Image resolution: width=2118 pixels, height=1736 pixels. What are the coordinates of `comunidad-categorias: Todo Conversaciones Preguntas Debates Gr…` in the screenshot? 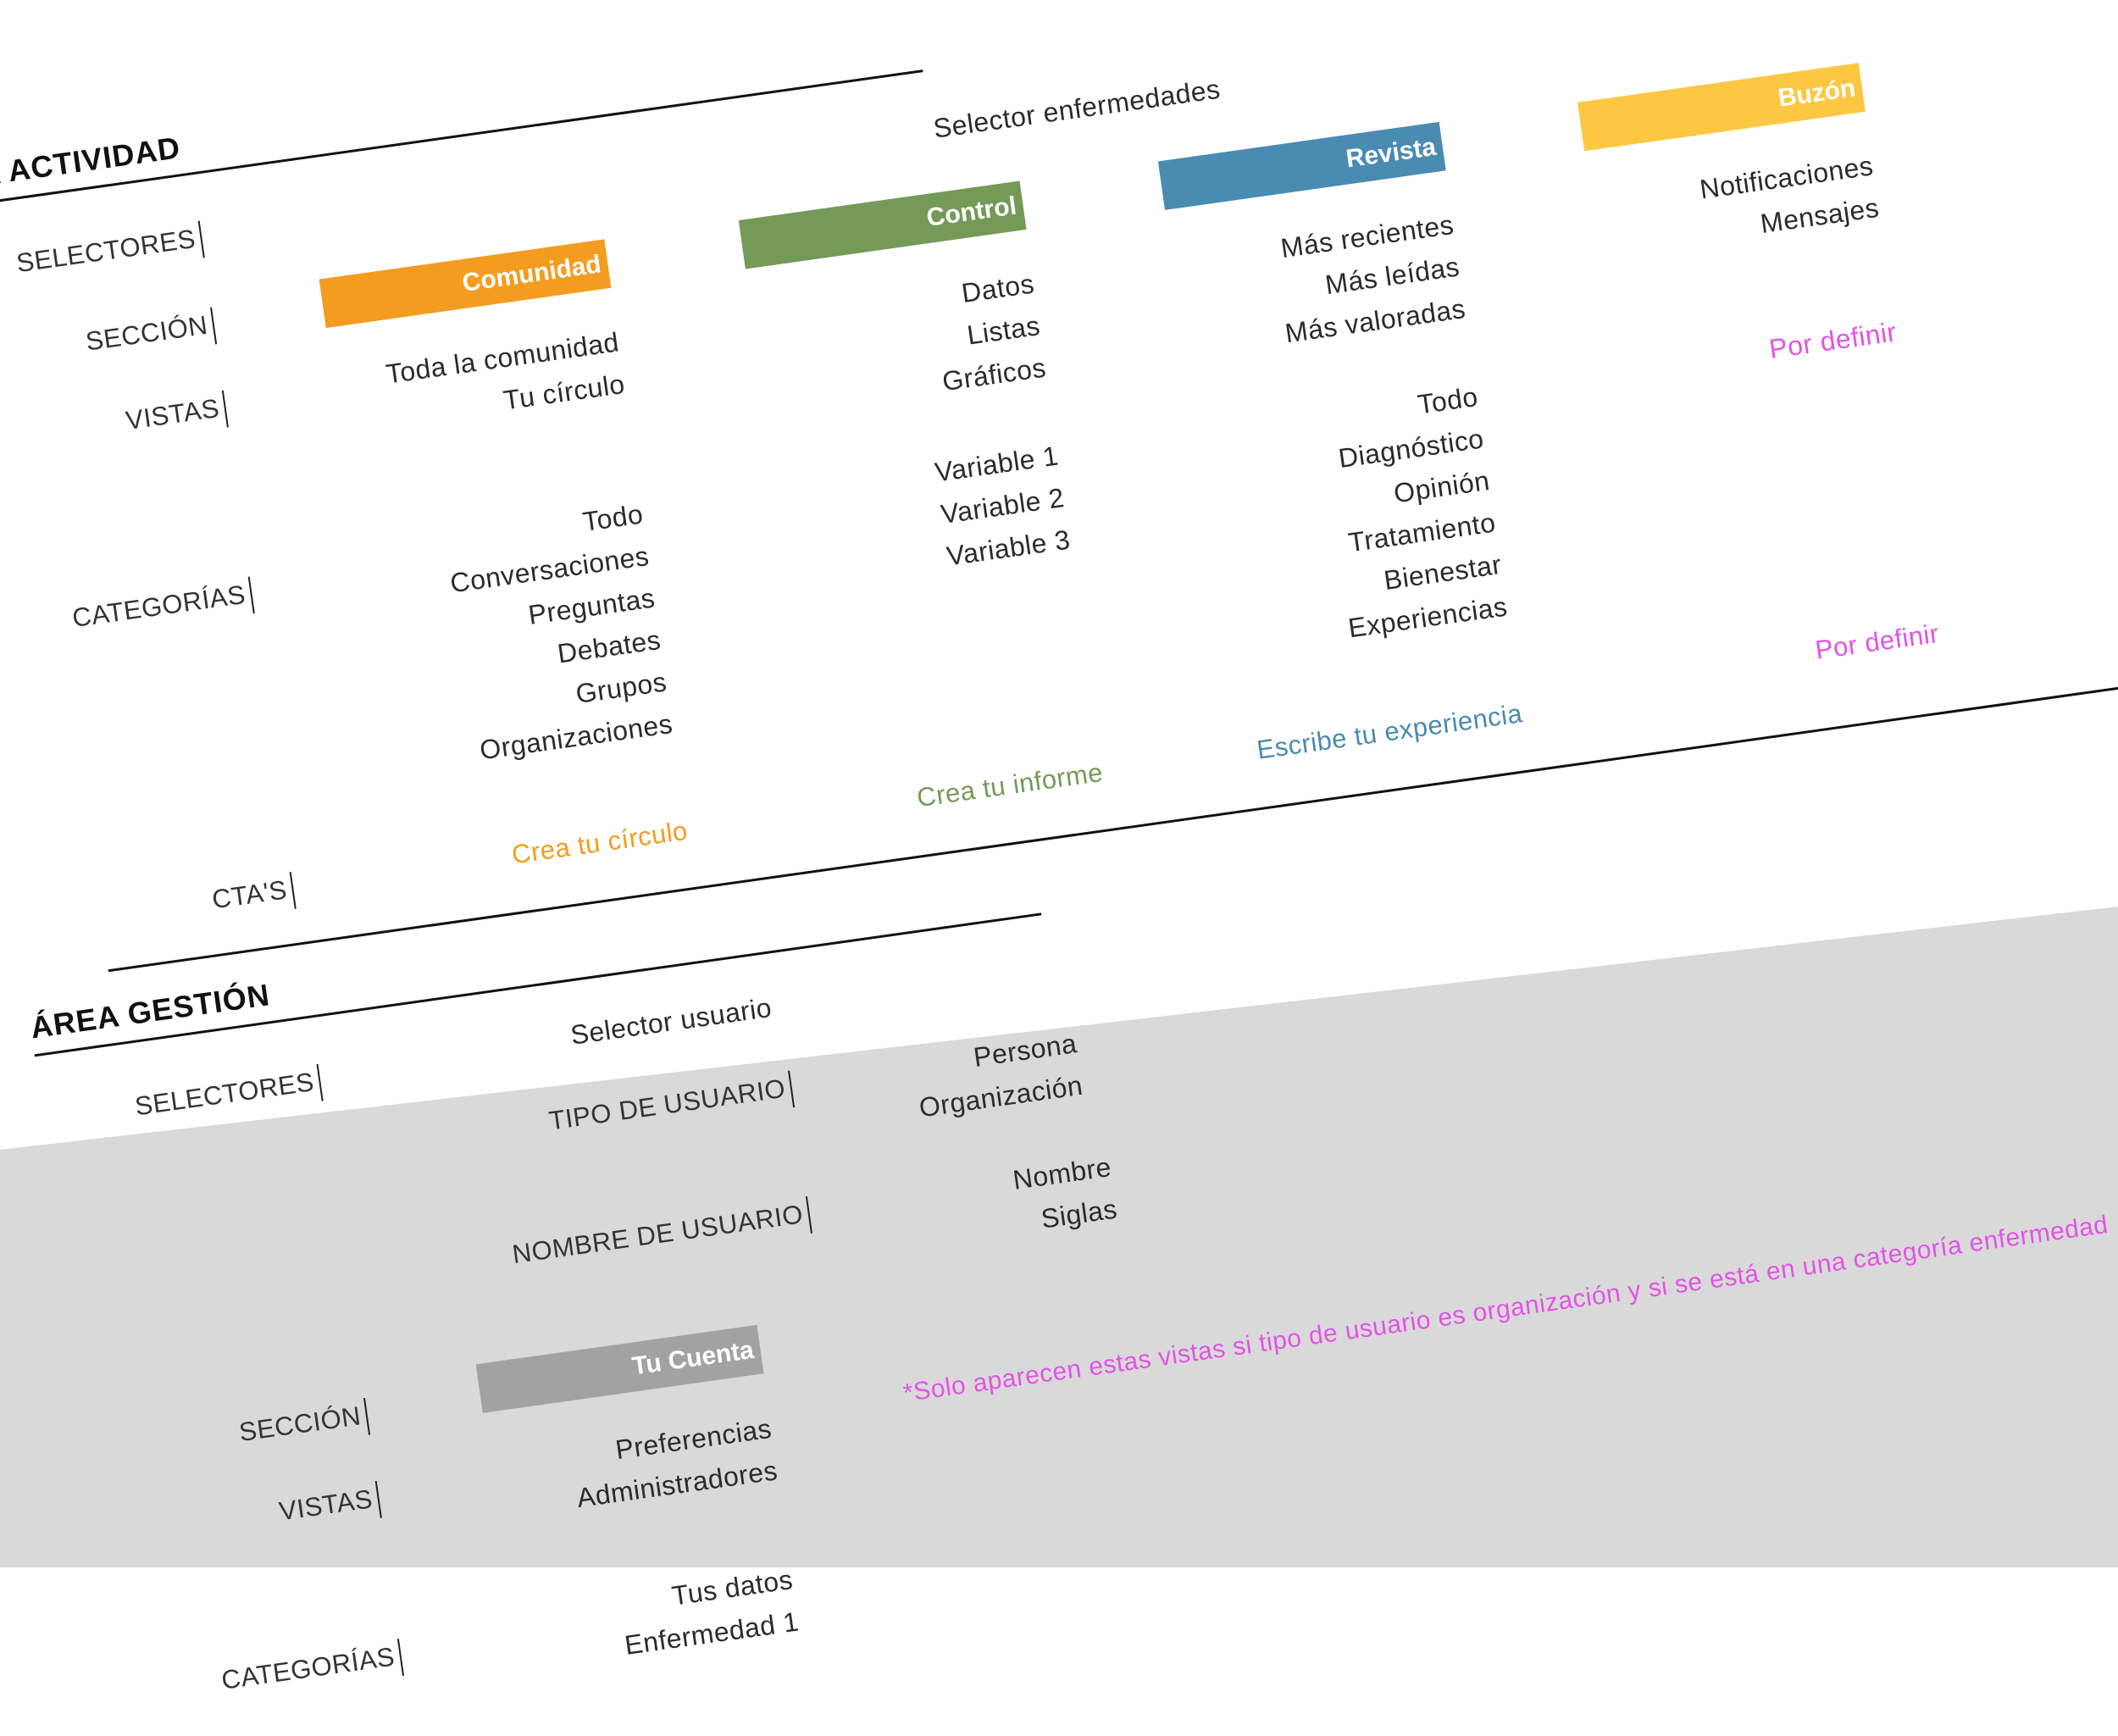 It's located at (511, 638).